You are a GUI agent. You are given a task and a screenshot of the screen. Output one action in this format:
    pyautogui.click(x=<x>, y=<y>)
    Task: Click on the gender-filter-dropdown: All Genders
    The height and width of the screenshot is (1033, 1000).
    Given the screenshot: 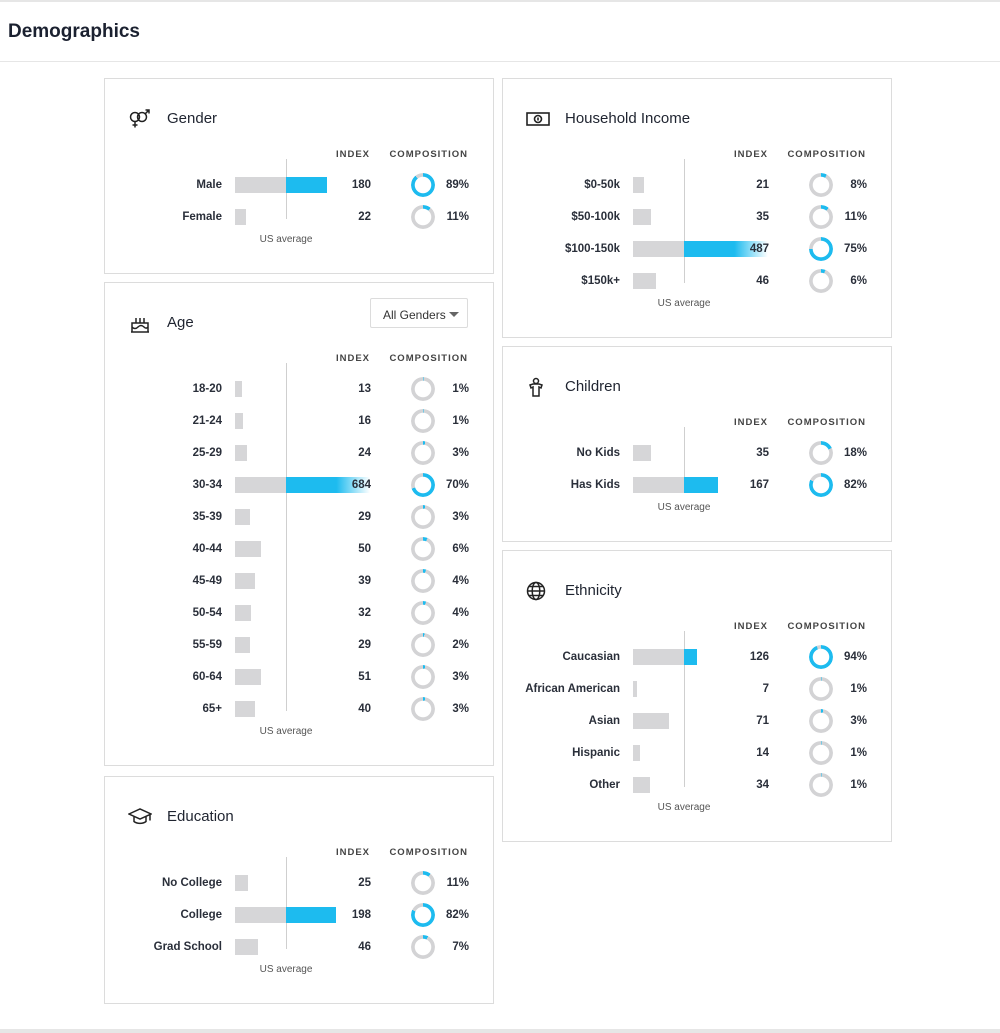 What is the action you would take?
    pyautogui.click(x=419, y=313)
    